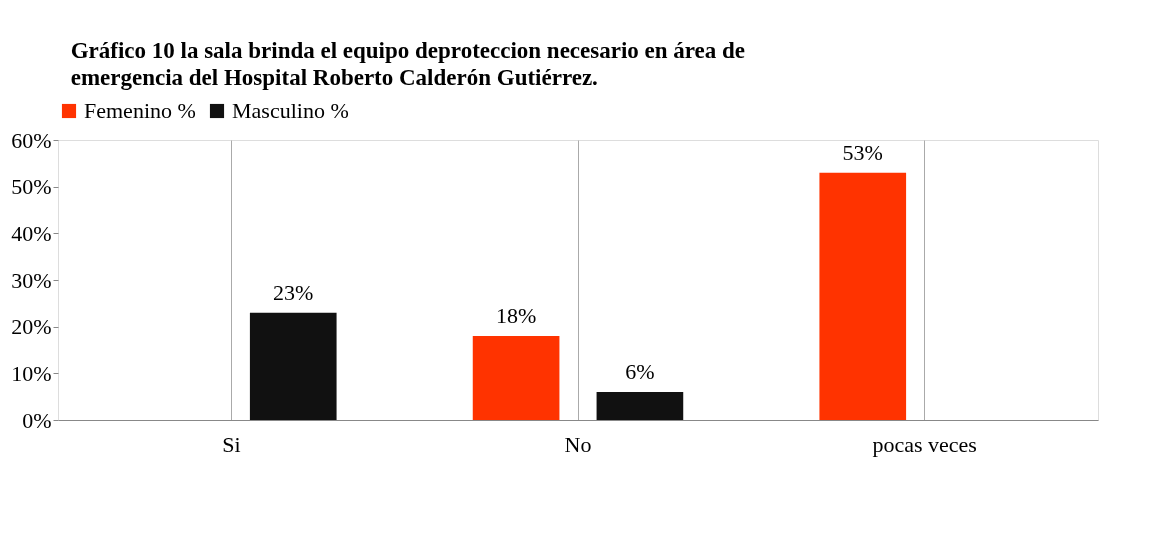 The image size is (1170, 540). What do you see at coordinates (31, 233) in the screenshot?
I see `y-tick-label: 40%` at bounding box center [31, 233].